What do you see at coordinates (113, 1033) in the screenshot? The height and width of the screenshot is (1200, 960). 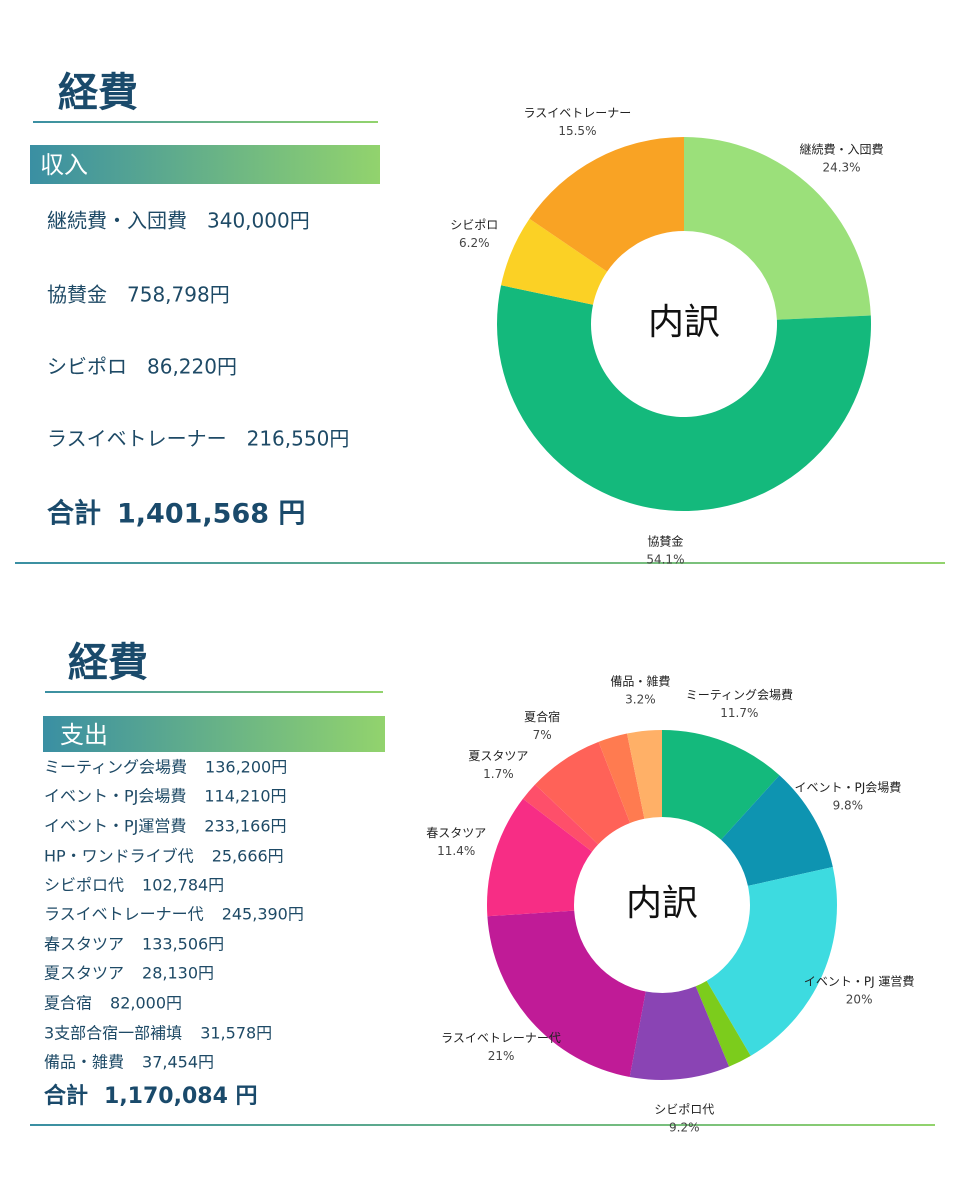 I see `item-name: 3支部合宿一部補填` at bounding box center [113, 1033].